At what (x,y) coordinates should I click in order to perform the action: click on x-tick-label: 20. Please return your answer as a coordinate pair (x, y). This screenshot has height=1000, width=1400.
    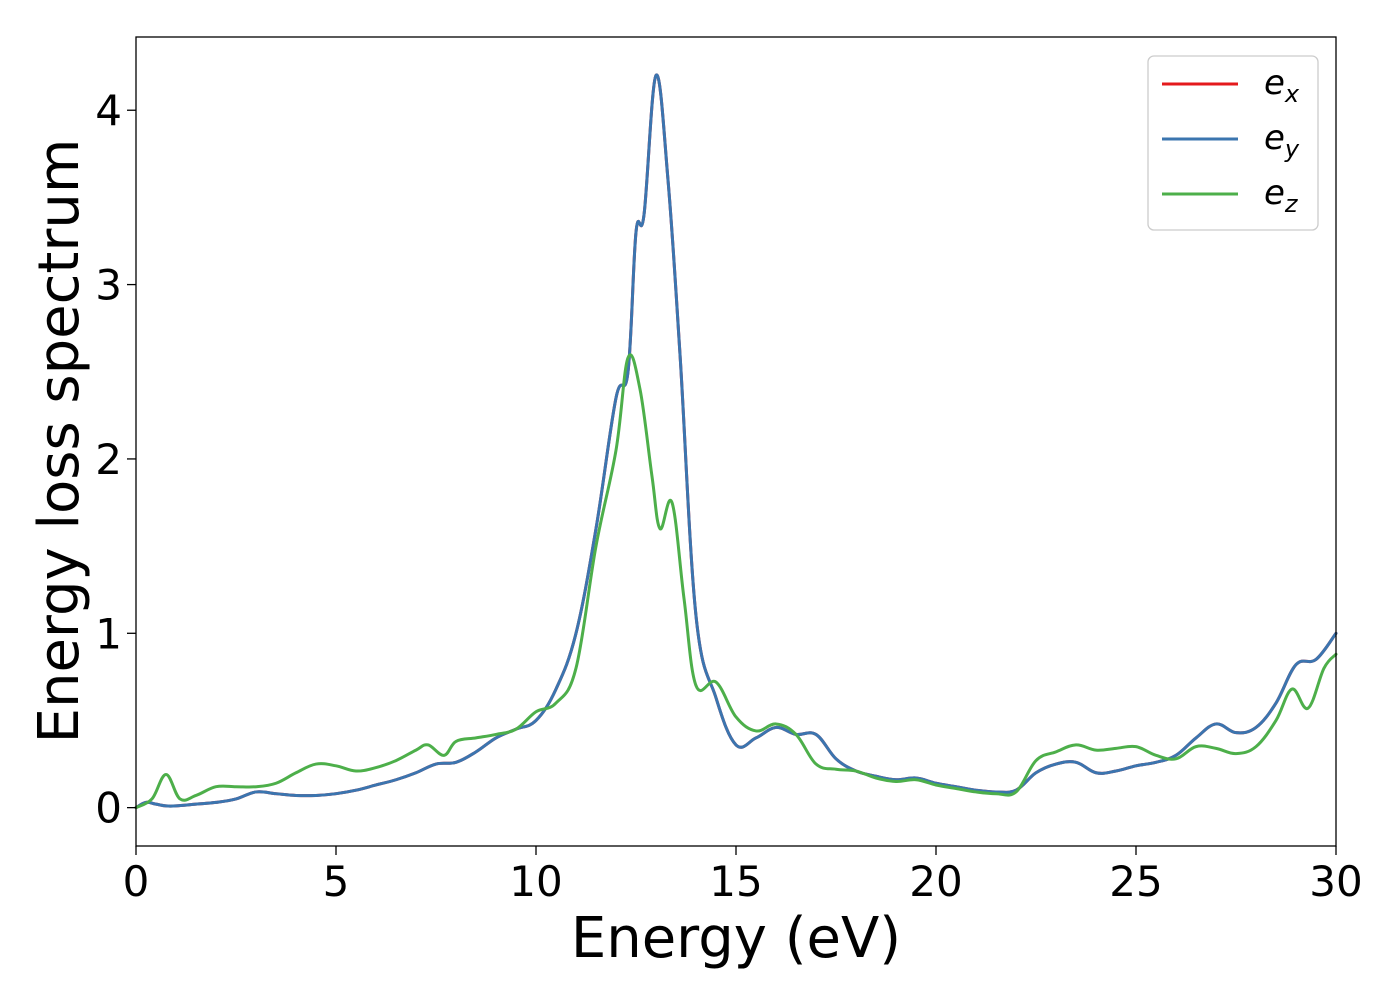
    Looking at the image, I should click on (935, 881).